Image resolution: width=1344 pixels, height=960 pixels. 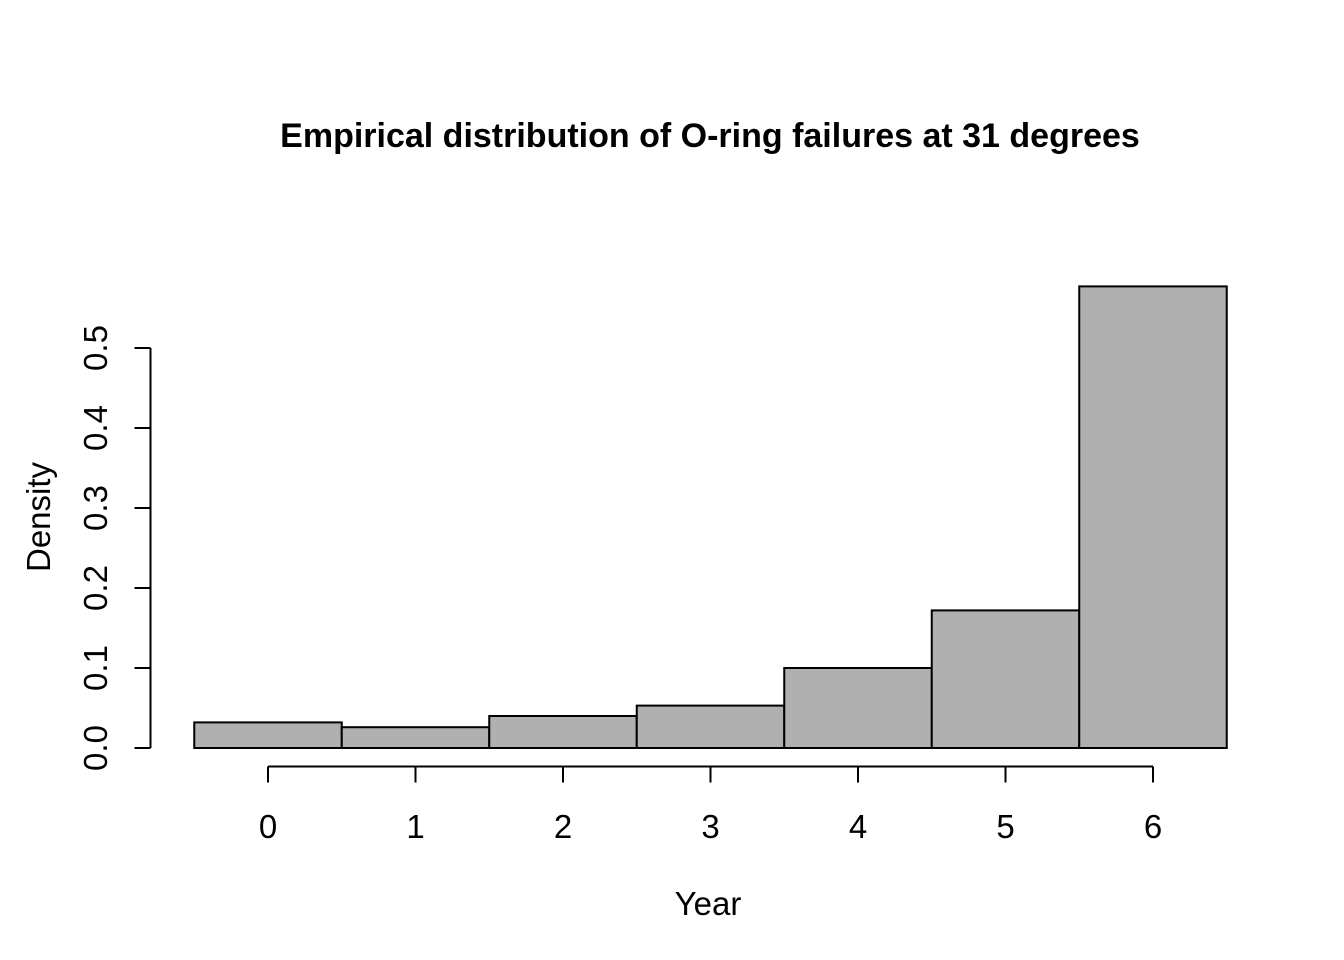 I want to click on x-tick-label-2: 2, so click(x=563, y=826).